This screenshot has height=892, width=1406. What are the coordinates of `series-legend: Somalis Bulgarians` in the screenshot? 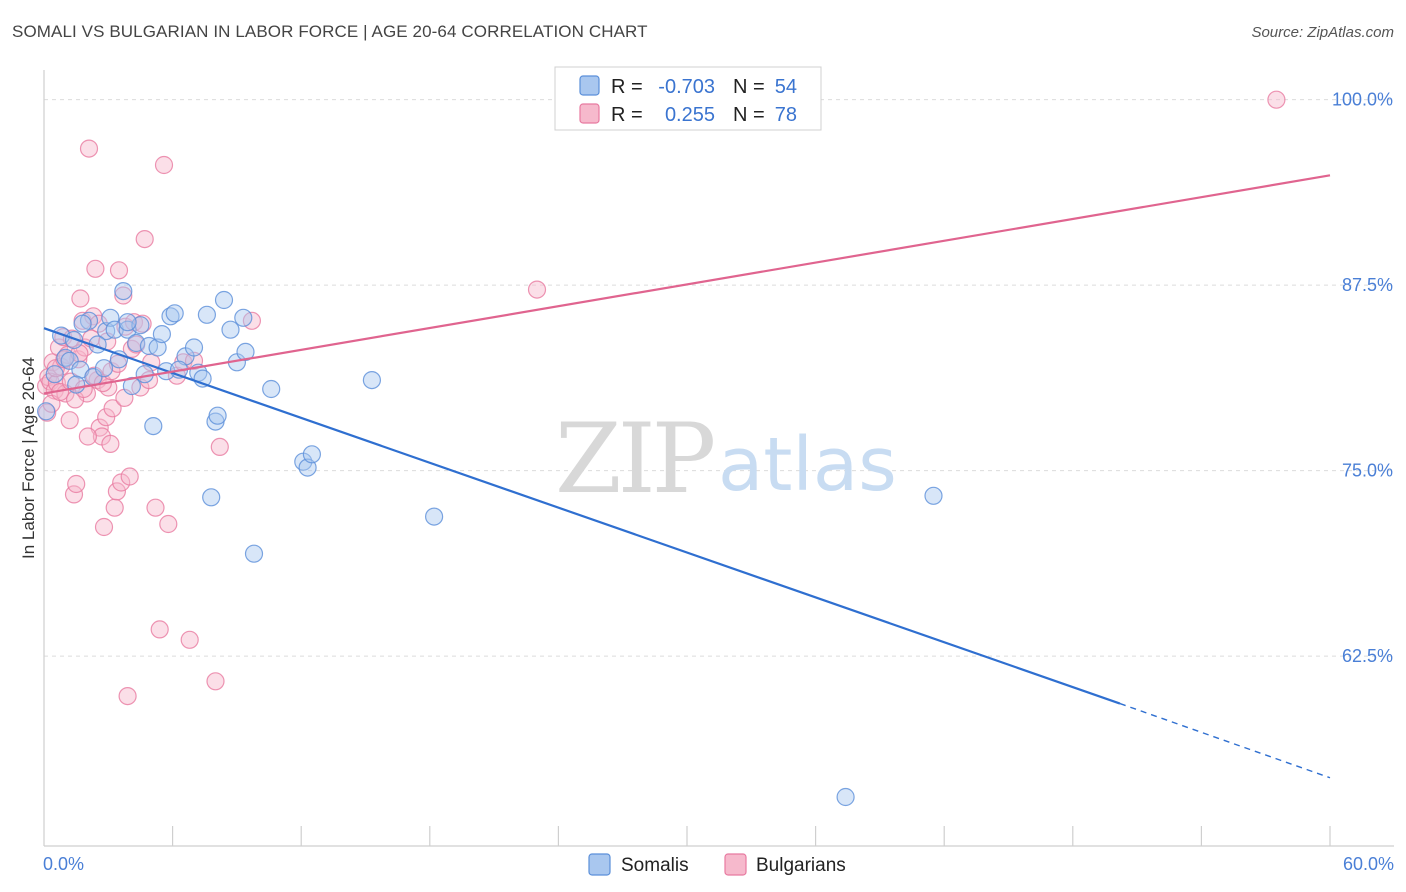 It's located at (717, 864).